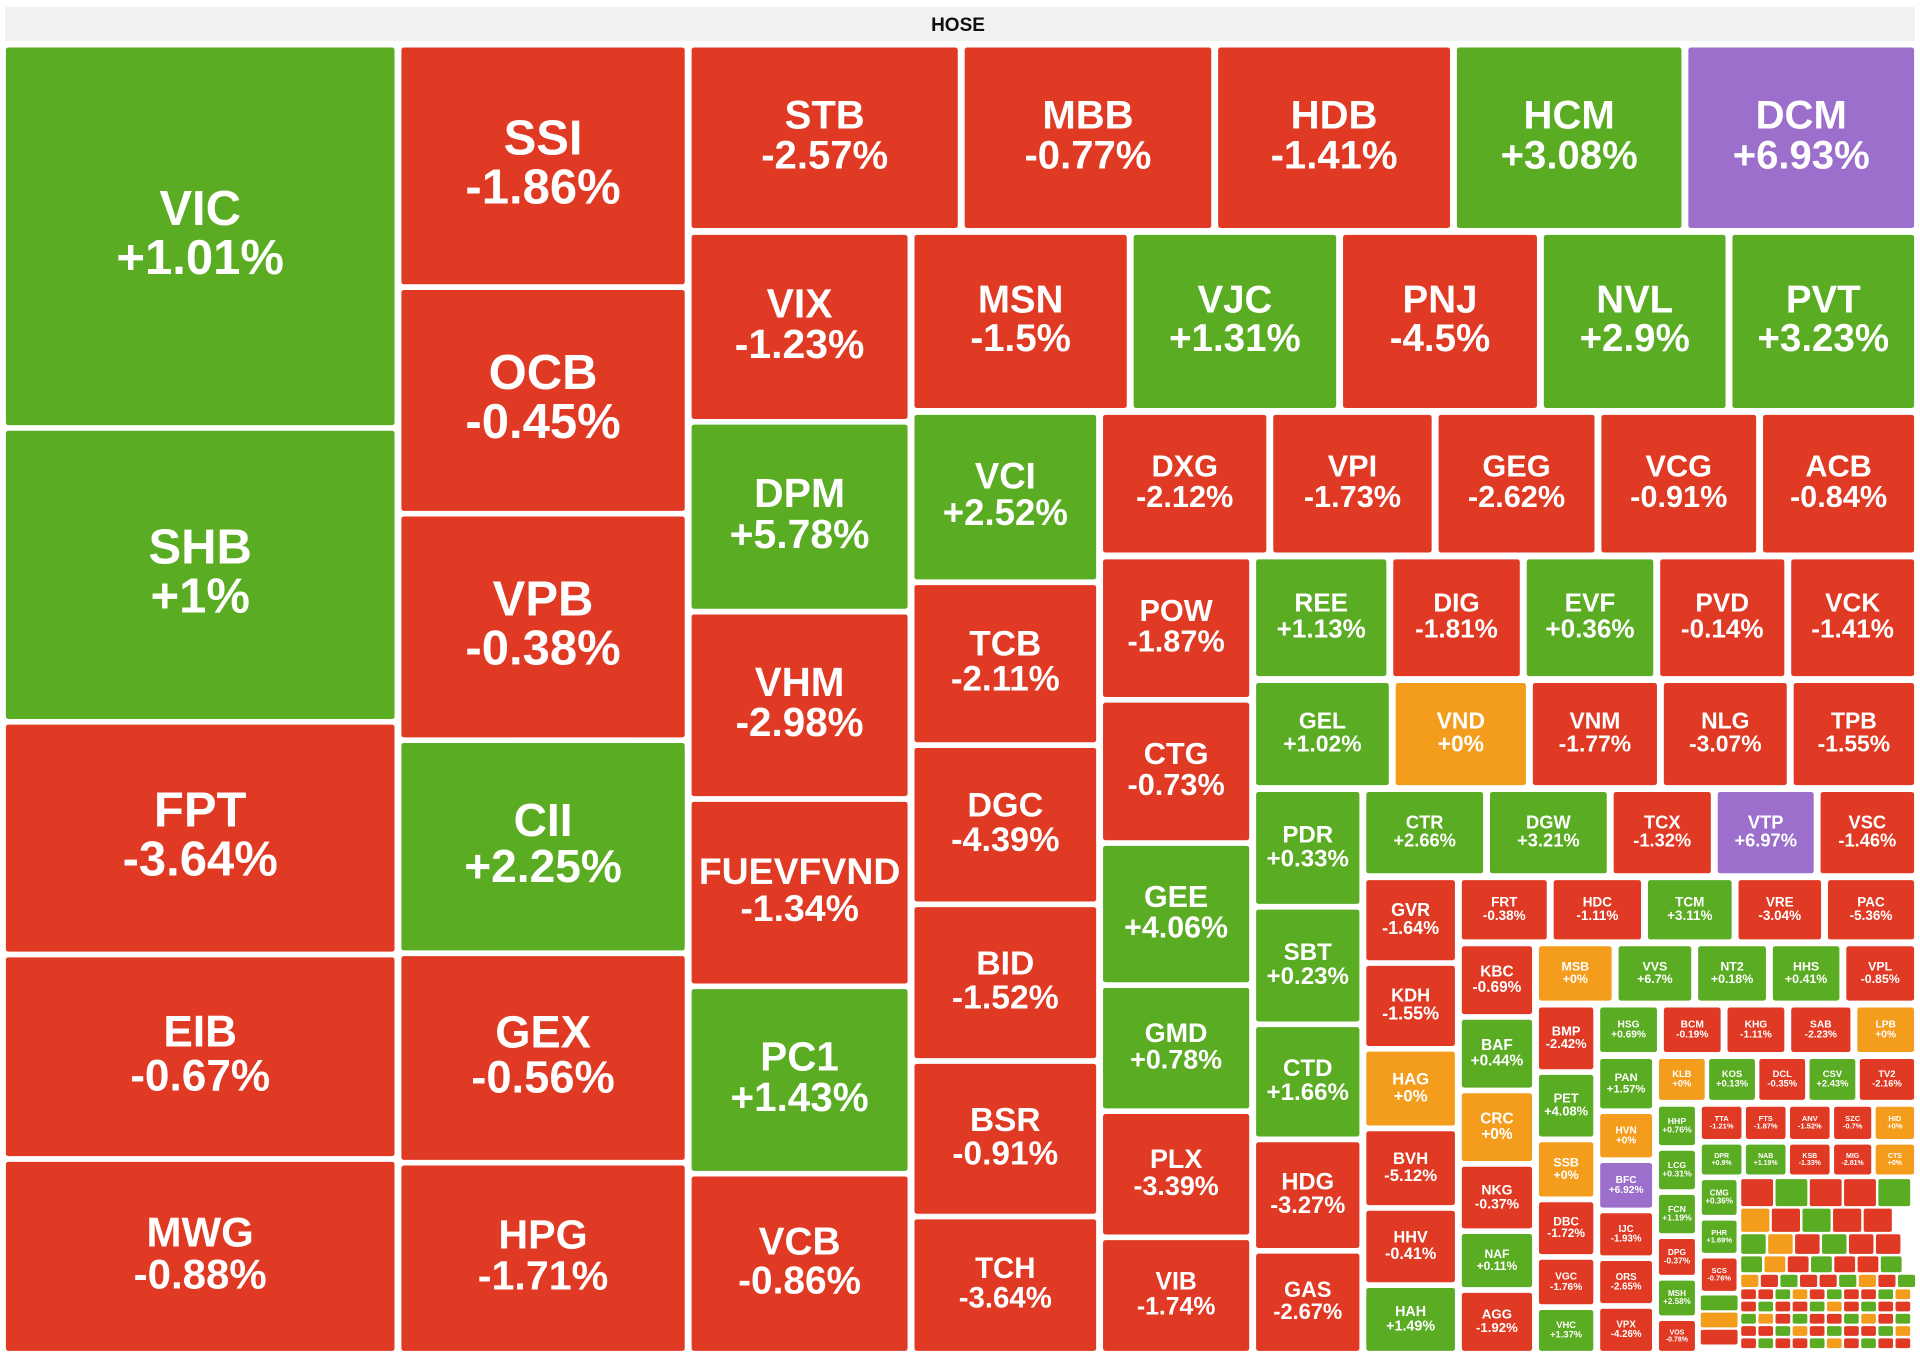  Describe the element at coordinates (1806, 967) in the screenshot. I see `tile-ticker: HHS` at that location.